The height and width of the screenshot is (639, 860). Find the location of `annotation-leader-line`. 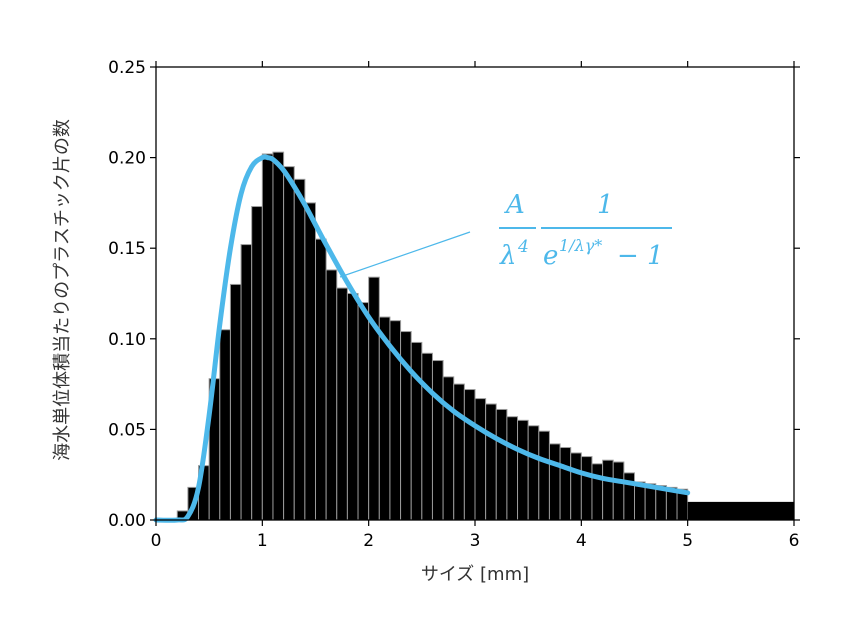

annotation-leader-line is located at coordinates (405, 254).